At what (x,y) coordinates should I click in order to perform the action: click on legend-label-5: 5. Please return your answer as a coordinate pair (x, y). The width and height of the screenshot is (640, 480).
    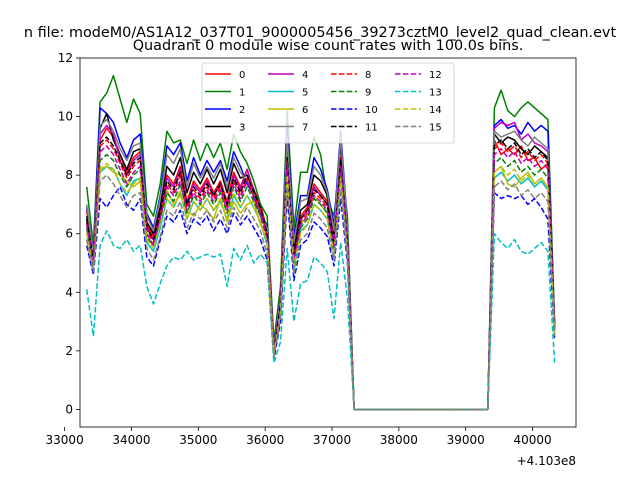
    Looking at the image, I should click on (305, 93).